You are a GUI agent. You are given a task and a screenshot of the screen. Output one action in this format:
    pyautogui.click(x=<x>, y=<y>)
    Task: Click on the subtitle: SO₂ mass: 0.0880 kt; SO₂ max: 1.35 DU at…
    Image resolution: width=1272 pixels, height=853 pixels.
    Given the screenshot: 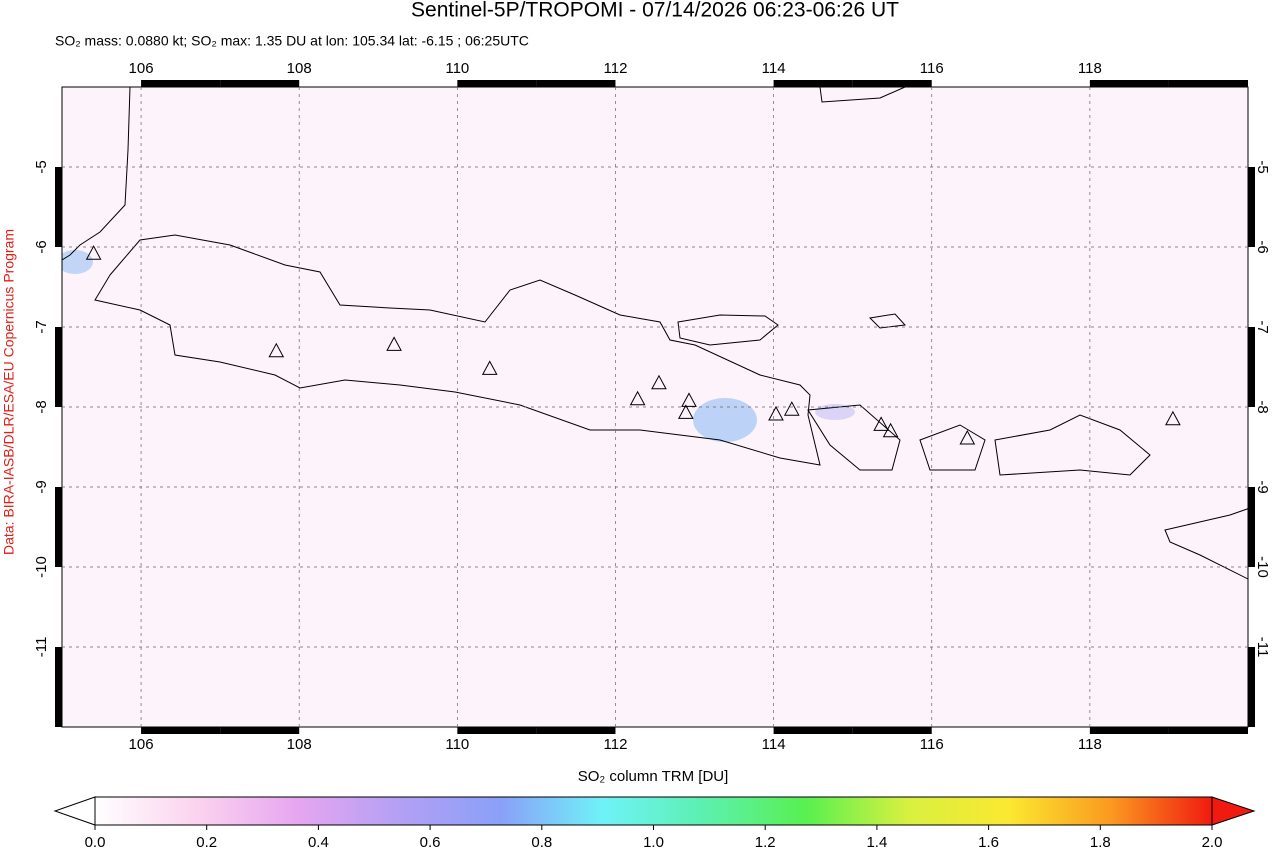 What is the action you would take?
    pyautogui.click(x=292, y=41)
    